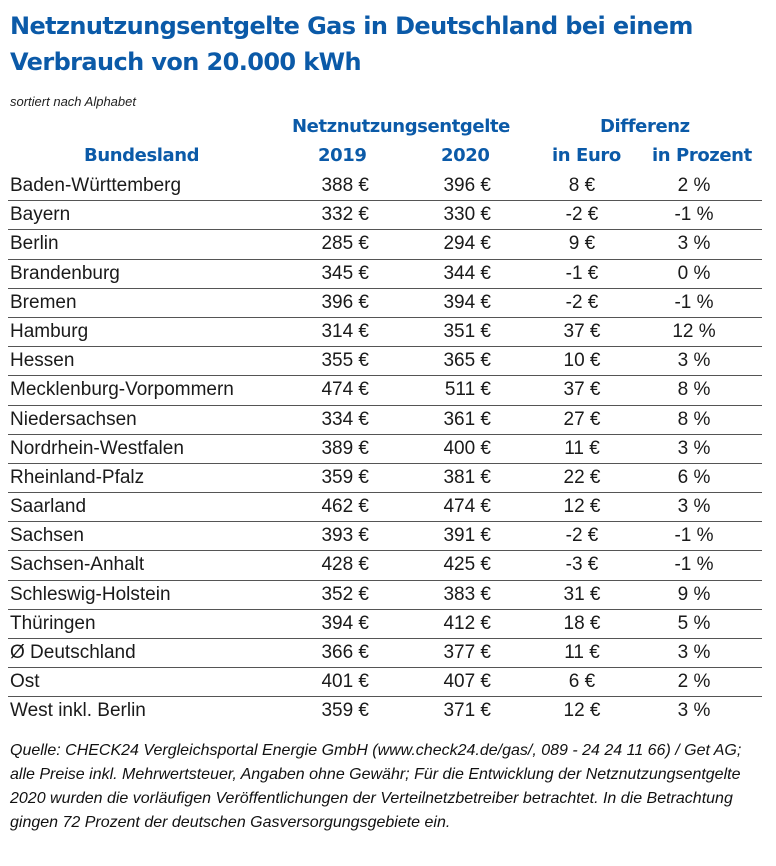 The height and width of the screenshot is (866, 776). What do you see at coordinates (385, 711) in the screenshot?
I see `table-row: West inkl. Berlin 359 € 371 € 12 € 3 %` at bounding box center [385, 711].